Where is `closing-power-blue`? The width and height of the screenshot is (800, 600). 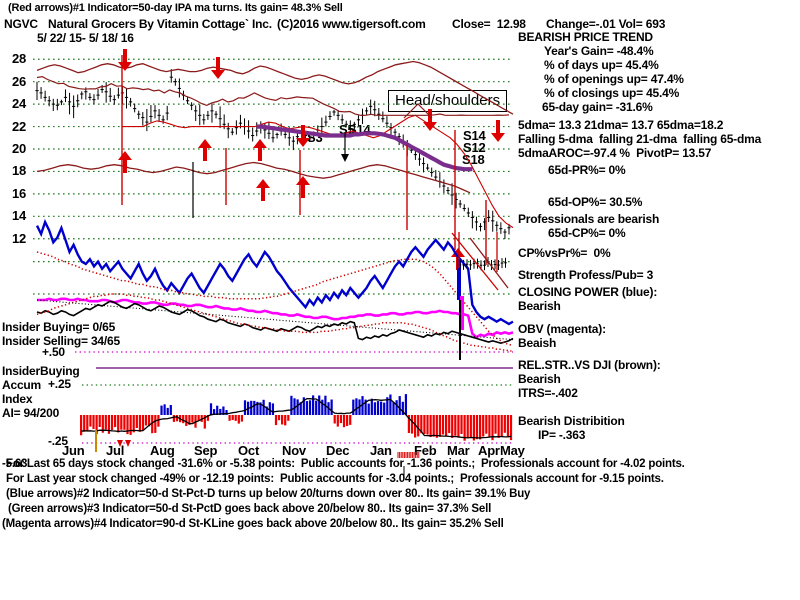 closing-power-blue is located at coordinates (274, 272).